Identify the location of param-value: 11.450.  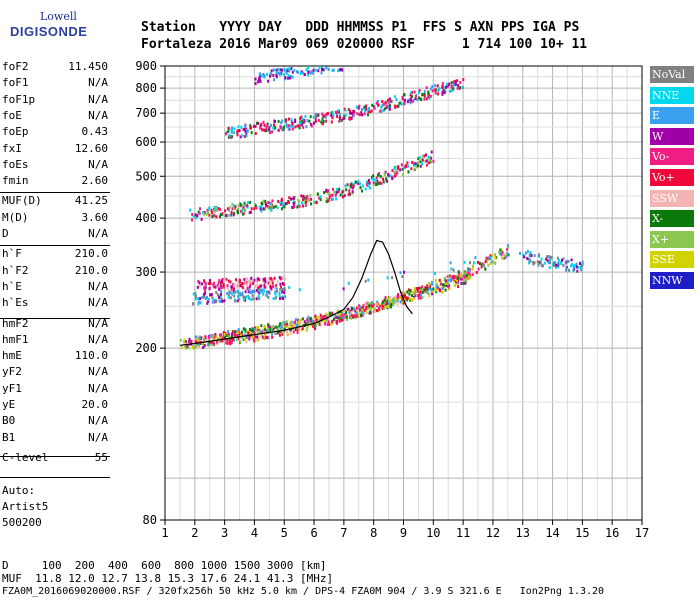
(88, 66).